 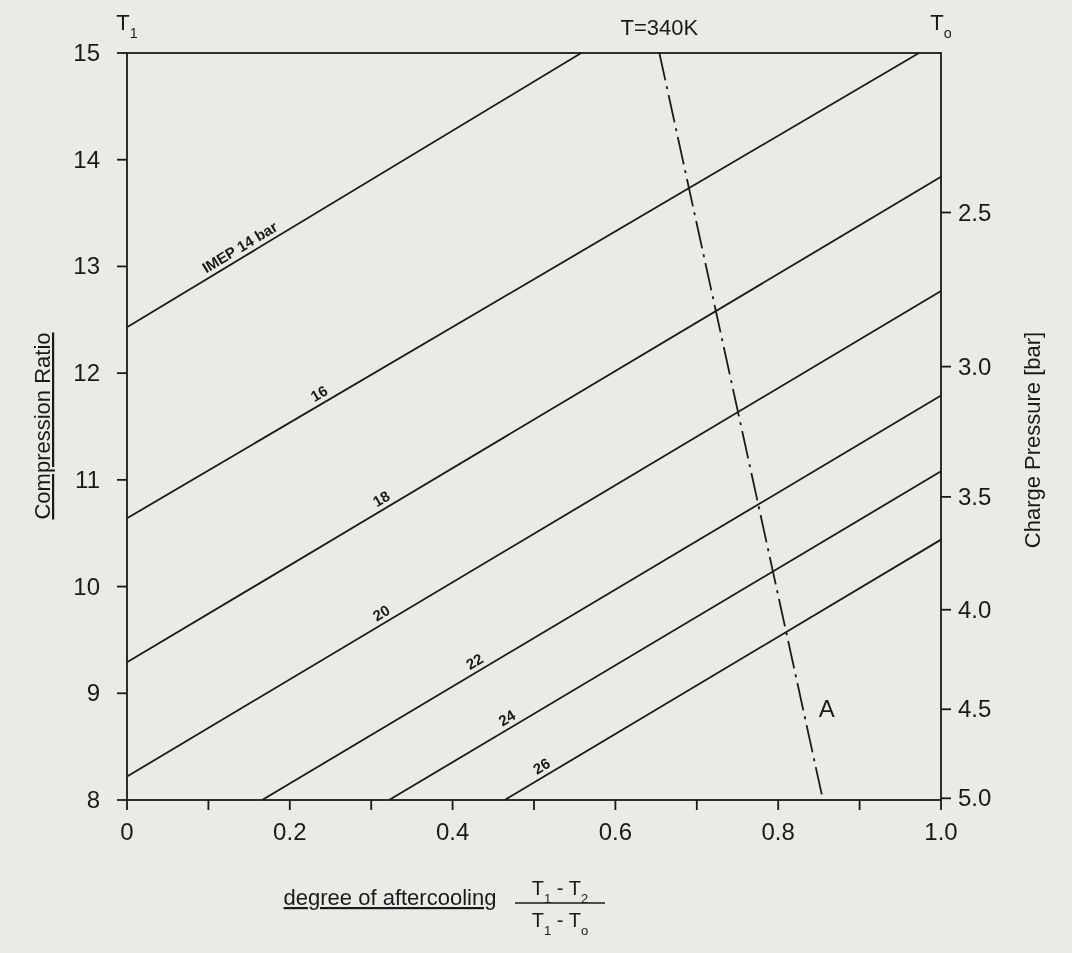 What do you see at coordinates (390, 897) in the screenshot?
I see `x-axis-title: degree of aftercooling` at bounding box center [390, 897].